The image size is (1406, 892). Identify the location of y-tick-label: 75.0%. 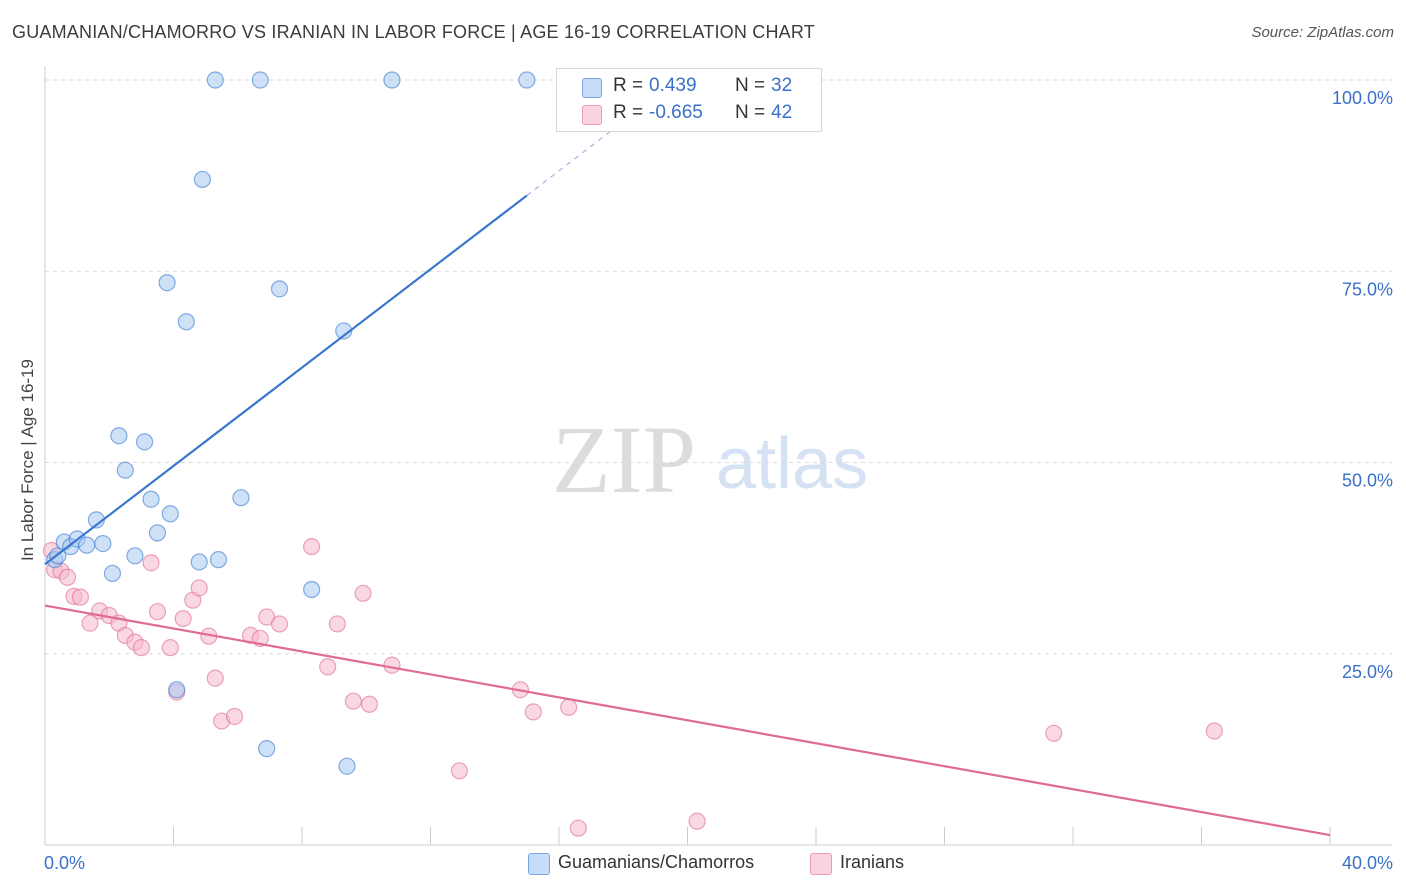
(1367, 289).